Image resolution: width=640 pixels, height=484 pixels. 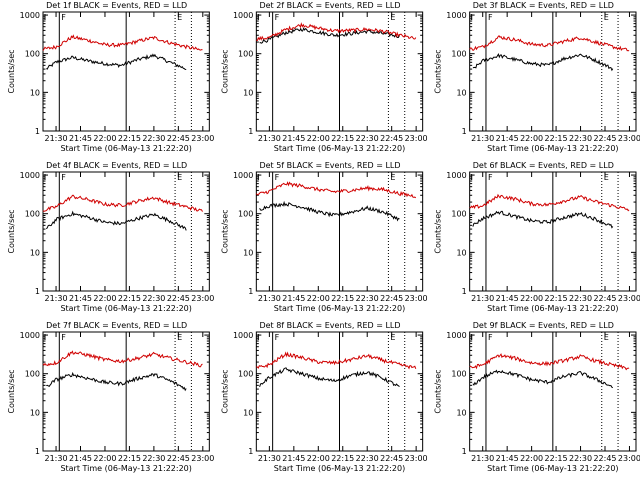 What do you see at coordinates (543, 325) in the screenshot?
I see `panel-title: Det 9f BLACK = Events, RED = LLD` at bounding box center [543, 325].